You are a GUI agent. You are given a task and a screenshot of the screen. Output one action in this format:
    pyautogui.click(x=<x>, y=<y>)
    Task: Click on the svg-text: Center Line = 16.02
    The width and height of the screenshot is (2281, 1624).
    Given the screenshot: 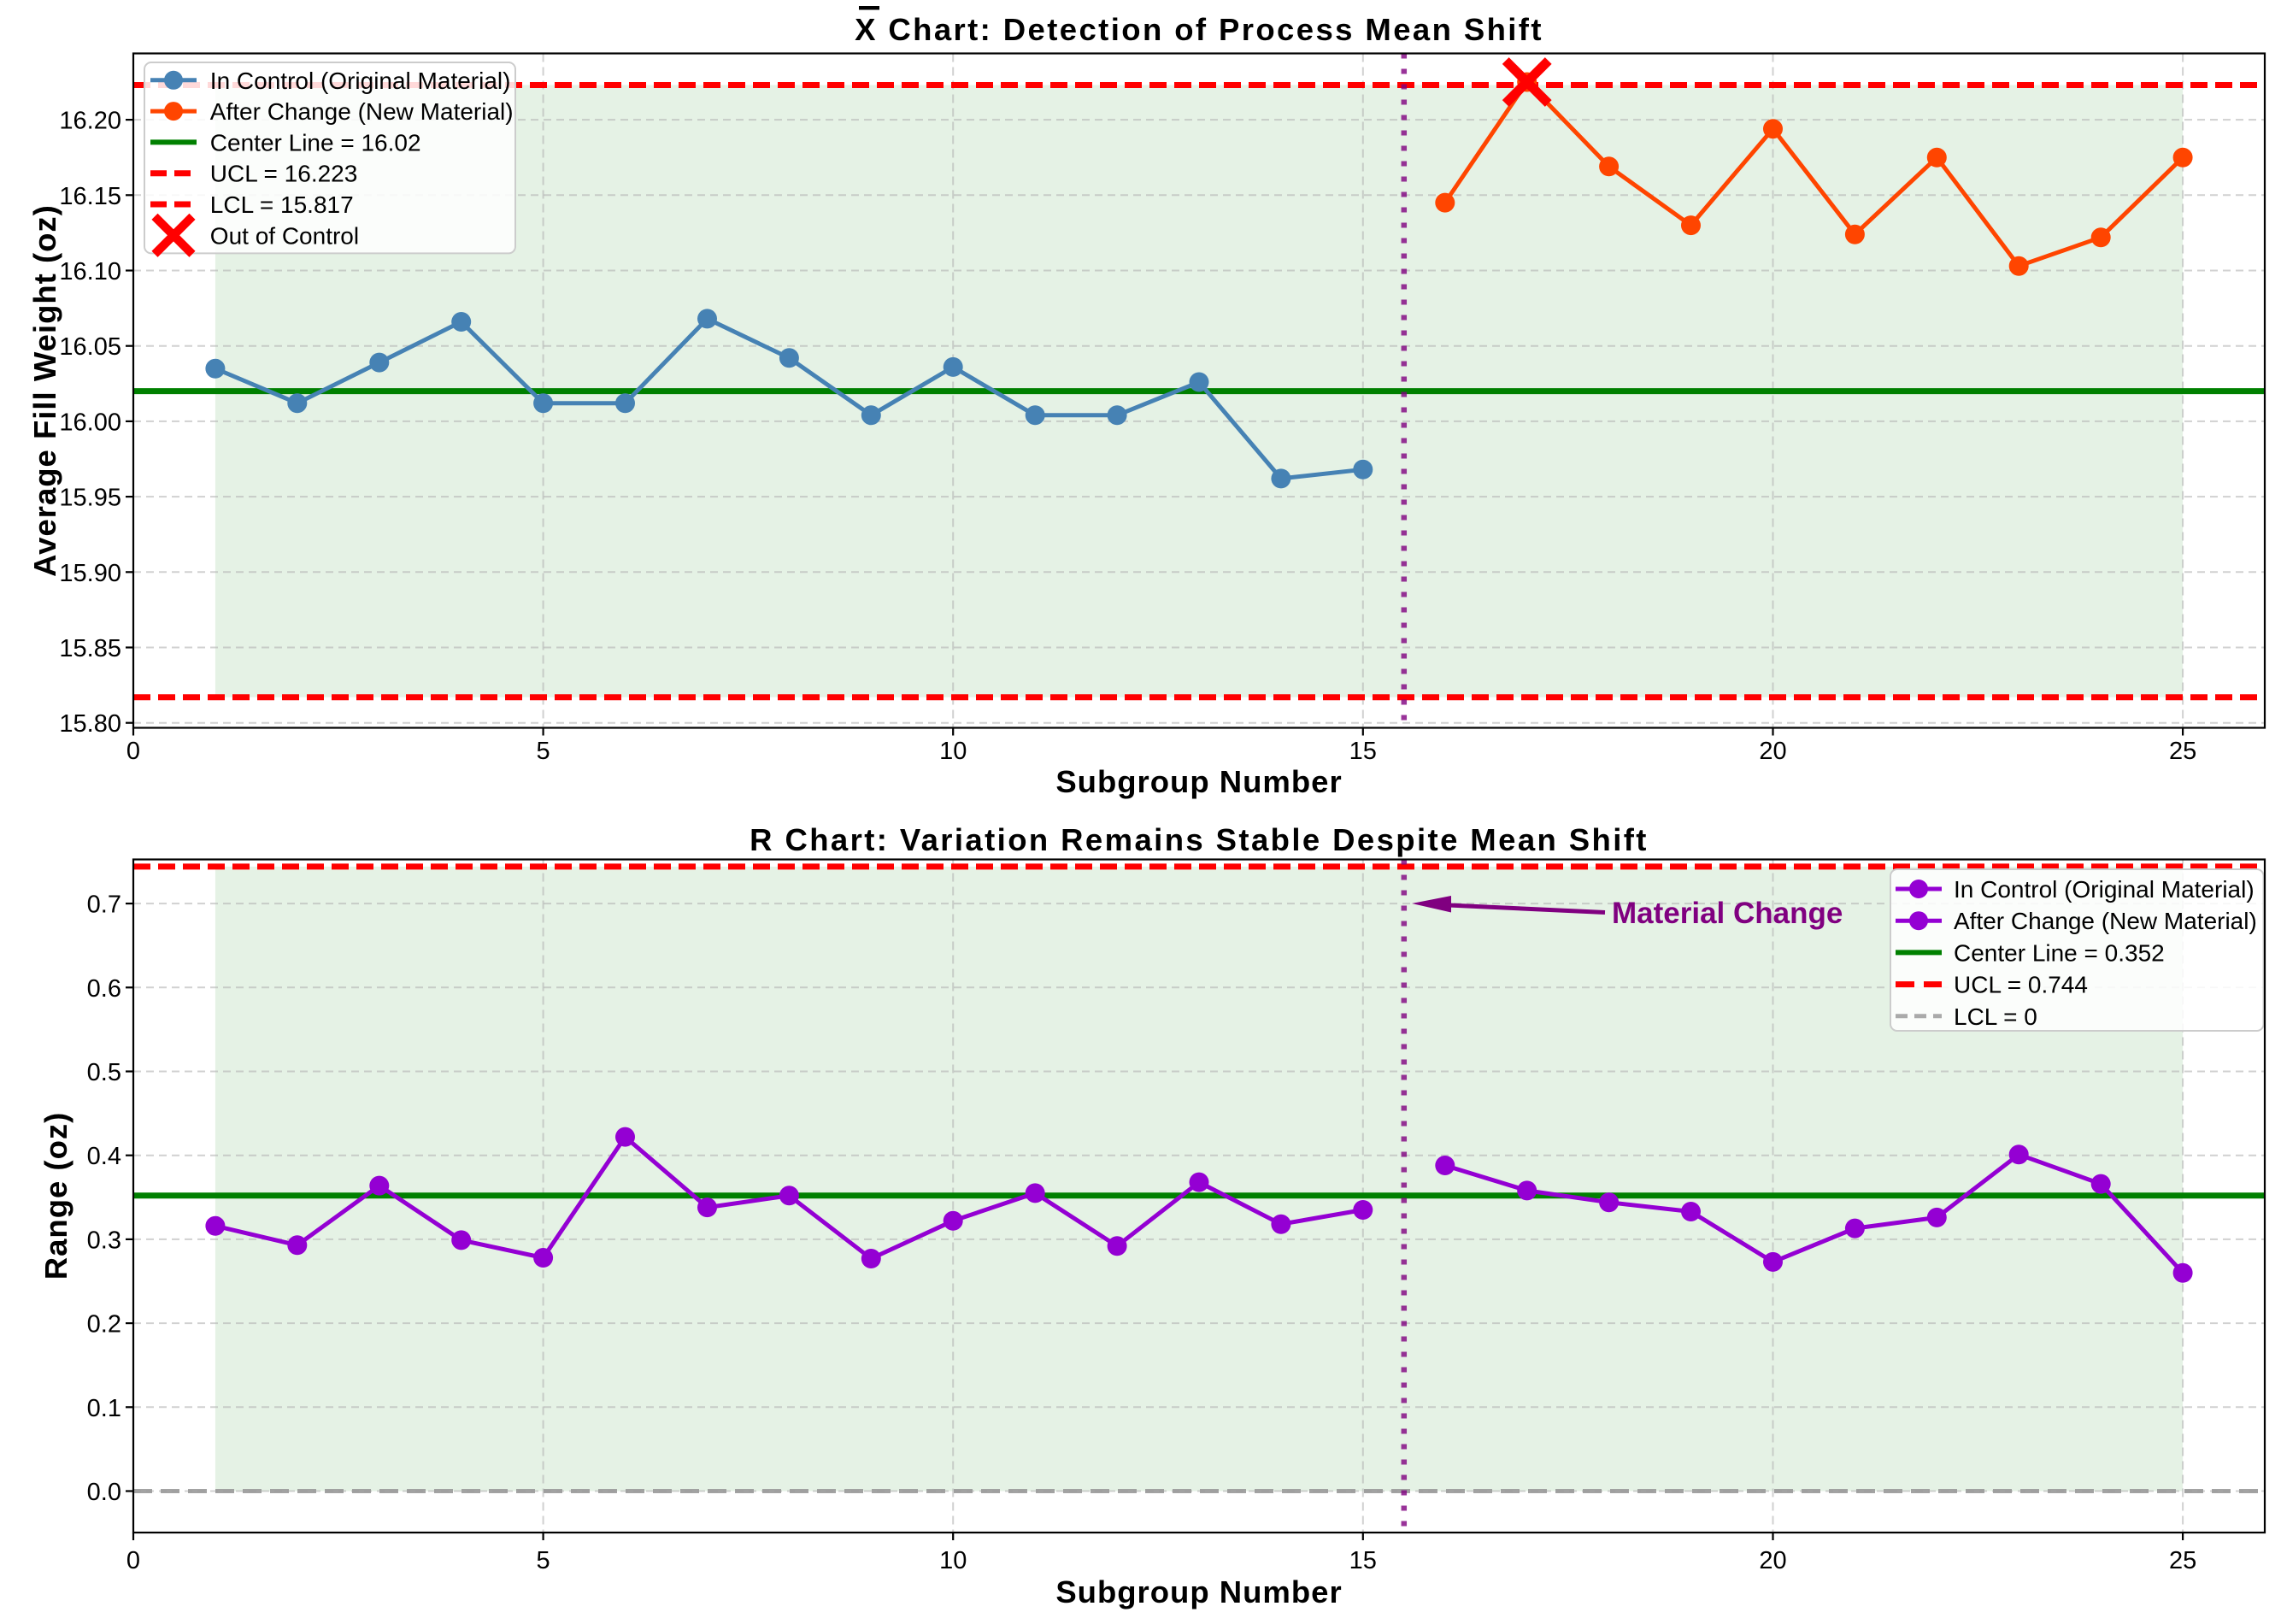 What is the action you would take?
    pyautogui.click(x=315, y=142)
    